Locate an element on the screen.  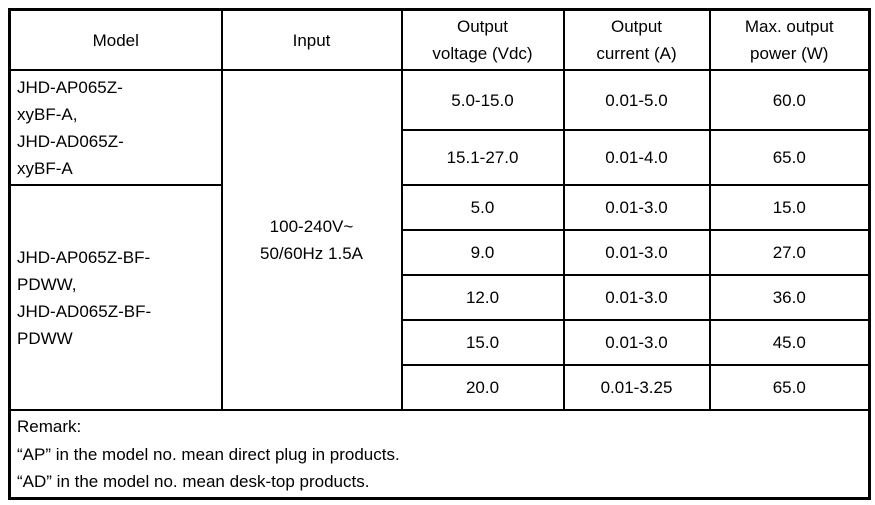
power-cell: 15.0 is located at coordinates (789, 208).